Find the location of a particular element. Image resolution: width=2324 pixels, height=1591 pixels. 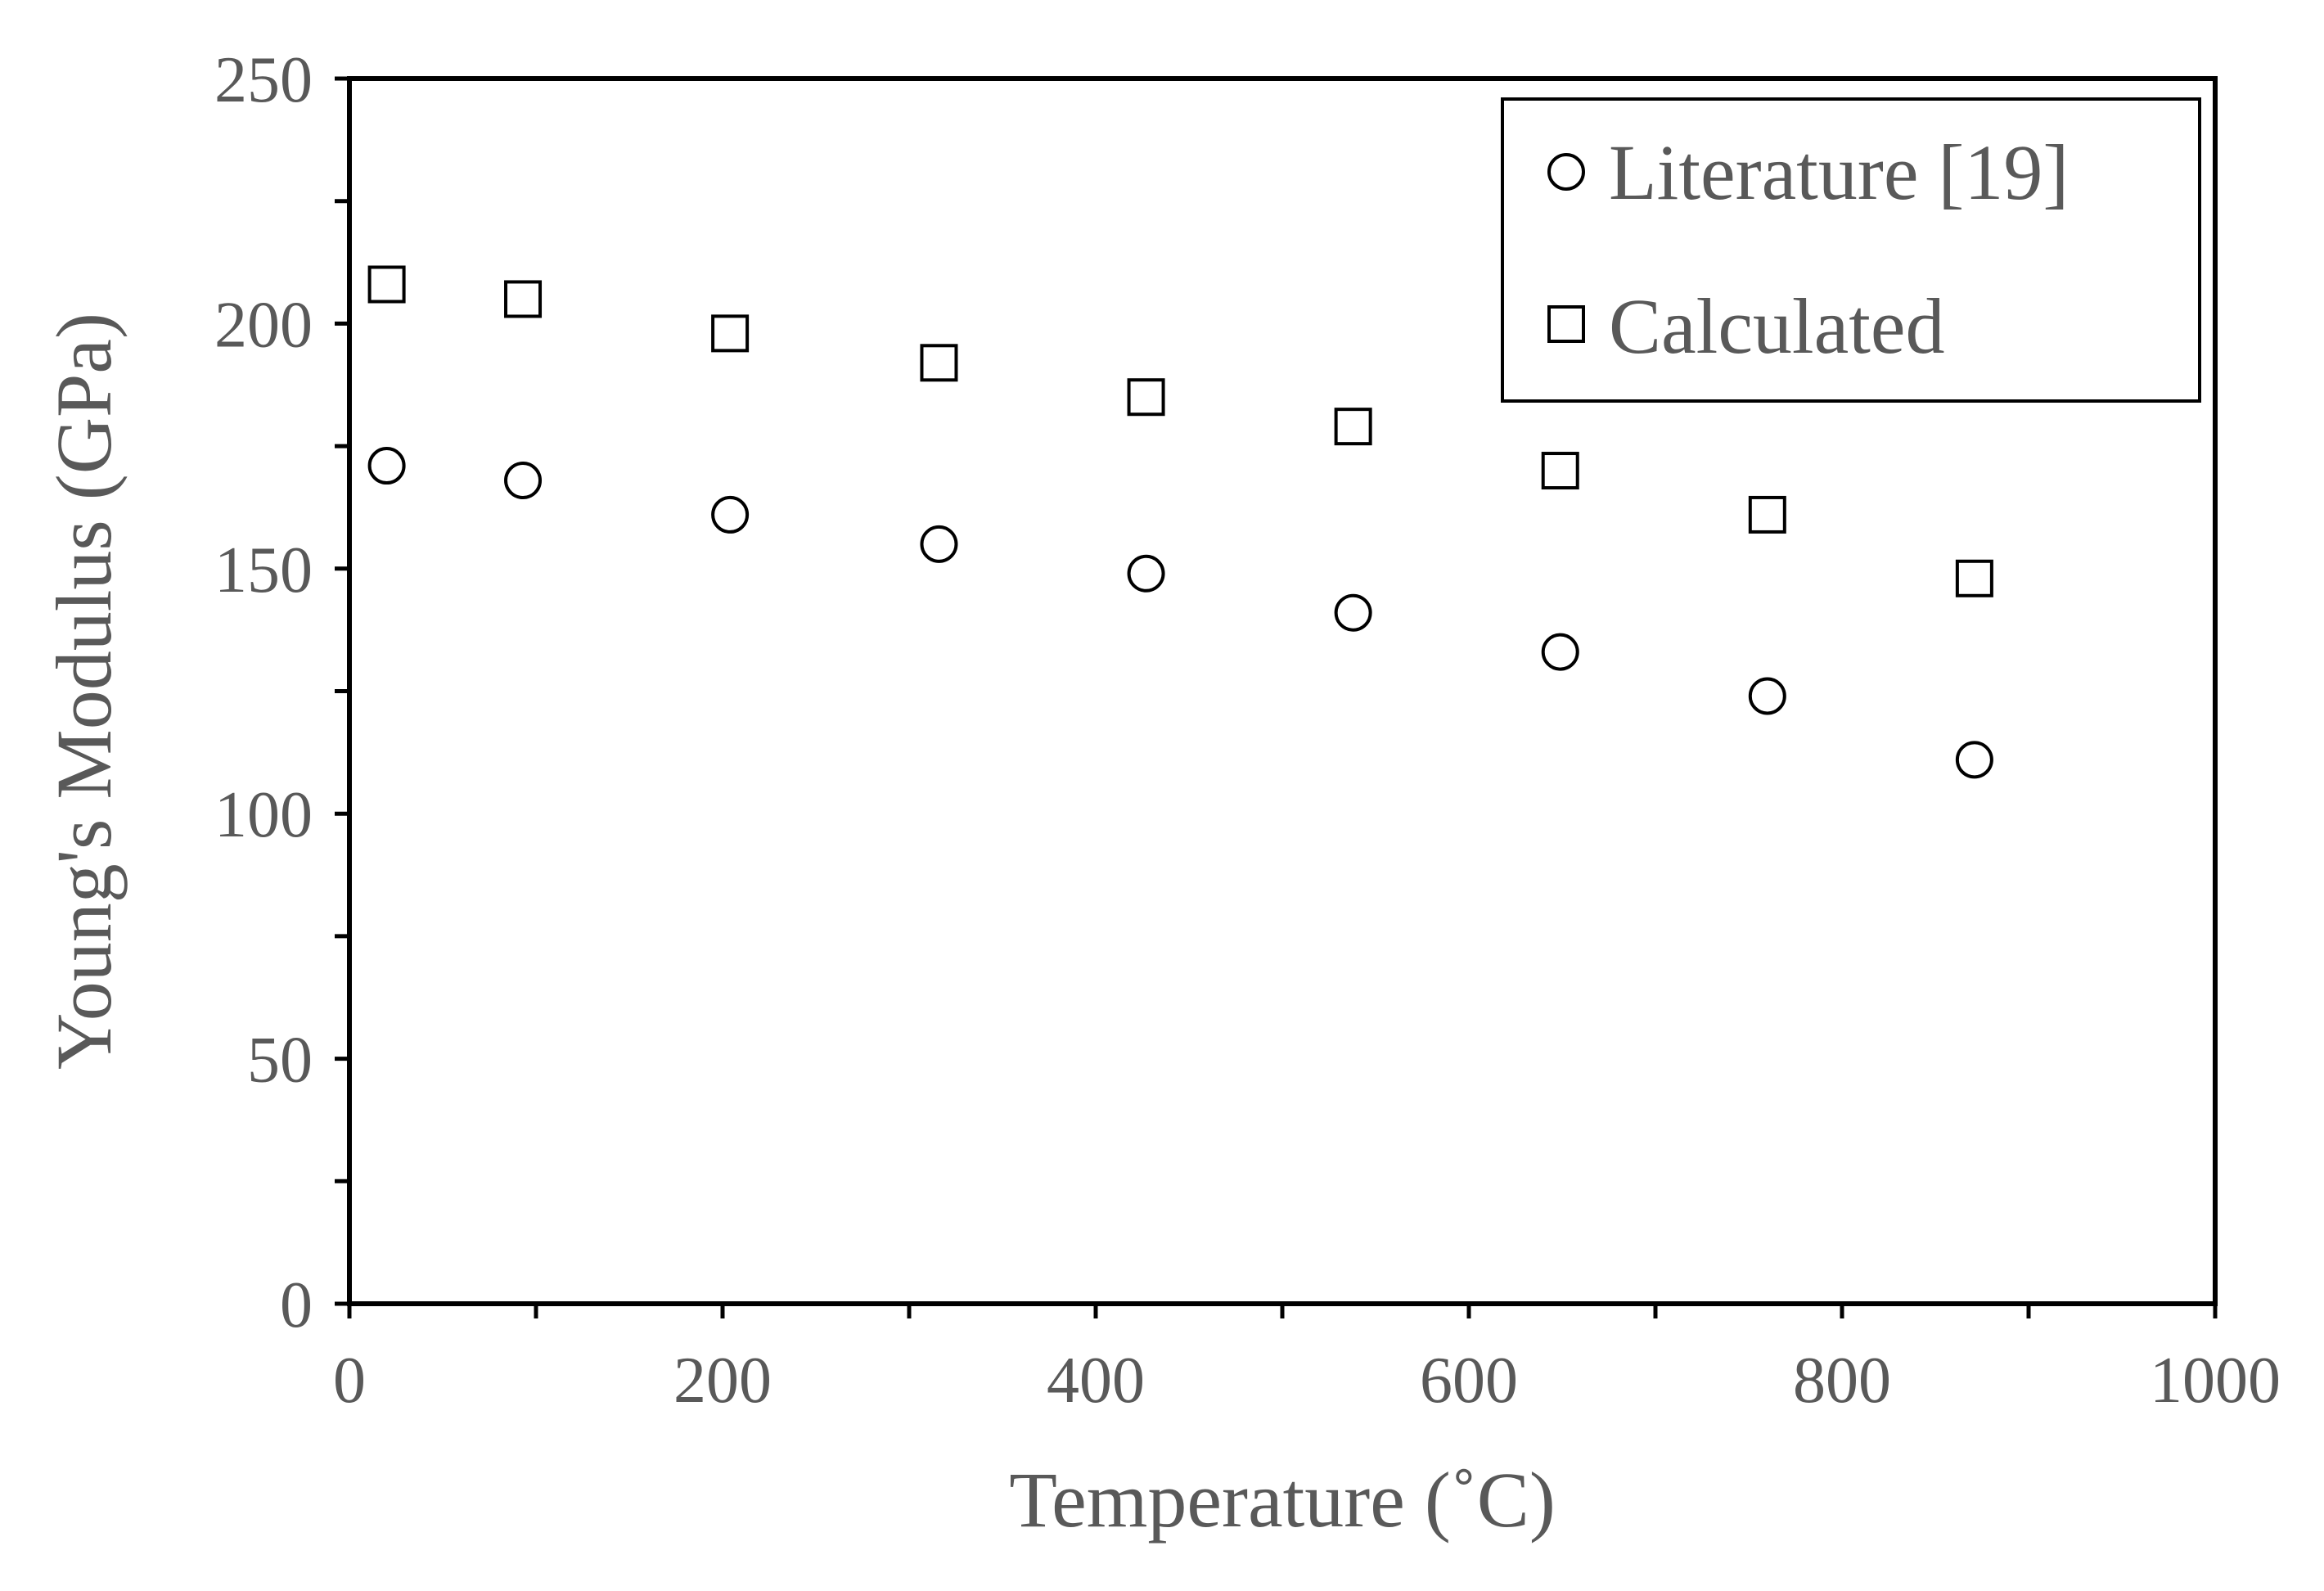

x-tick-label: 400 is located at coordinates (1096, 1381).